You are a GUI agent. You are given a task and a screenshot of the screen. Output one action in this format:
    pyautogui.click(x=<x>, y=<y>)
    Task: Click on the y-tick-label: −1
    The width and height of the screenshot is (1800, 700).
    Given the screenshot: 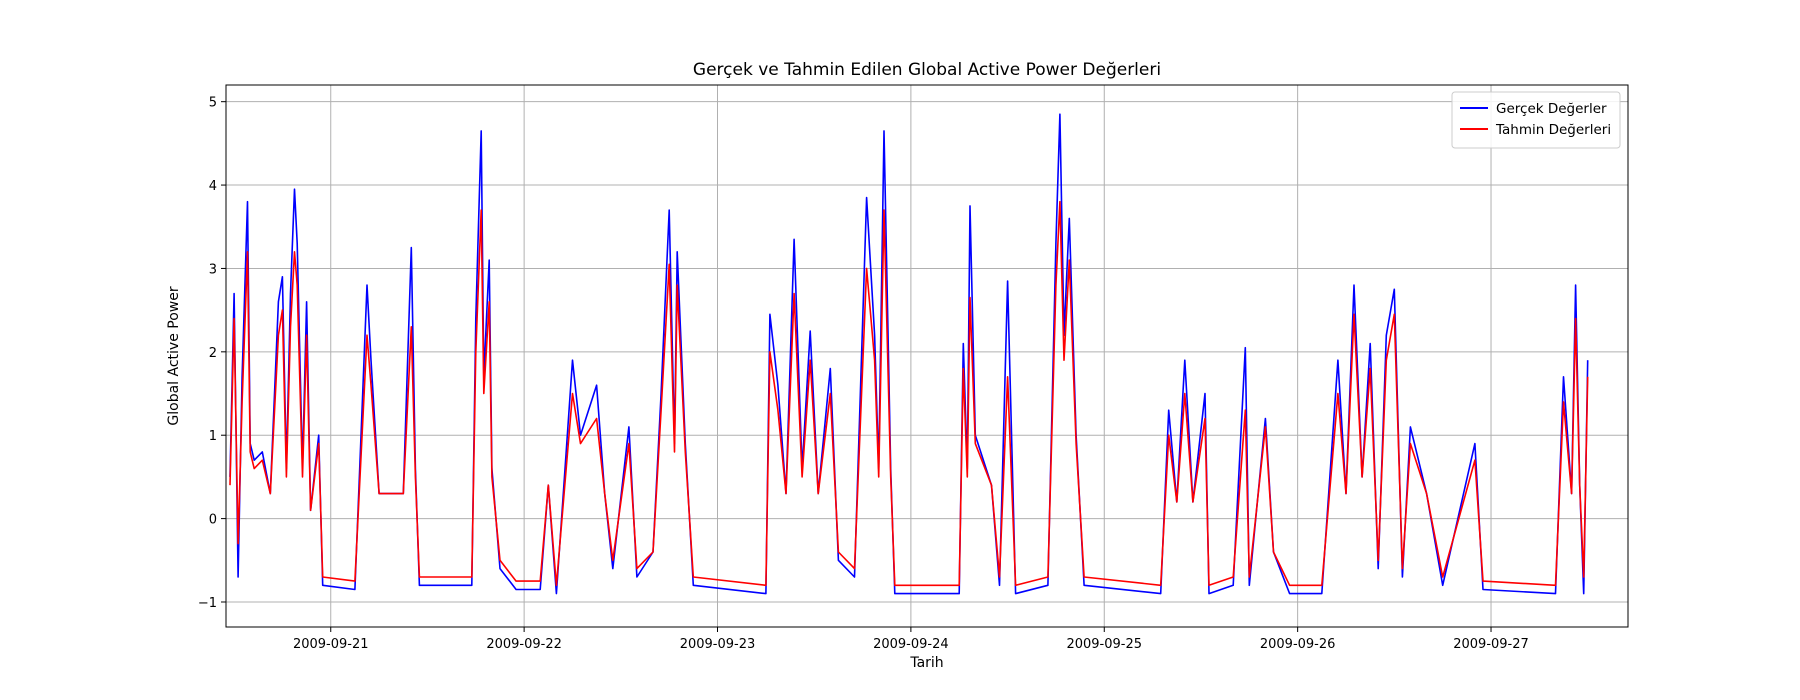 What is the action you would take?
    pyautogui.click(x=207, y=603)
    